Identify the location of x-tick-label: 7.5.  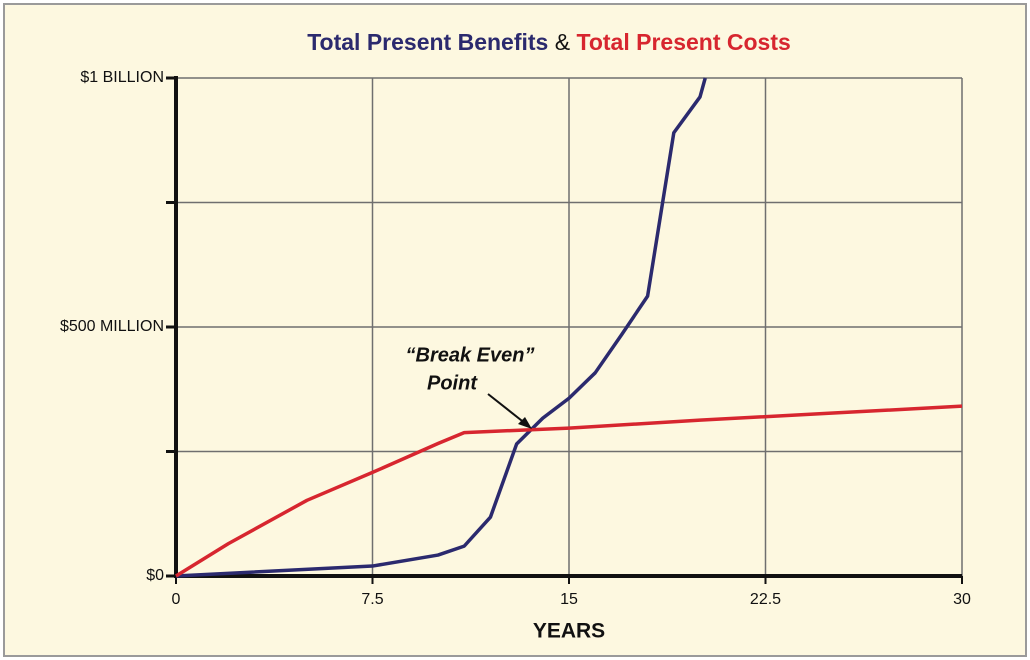
(372, 599).